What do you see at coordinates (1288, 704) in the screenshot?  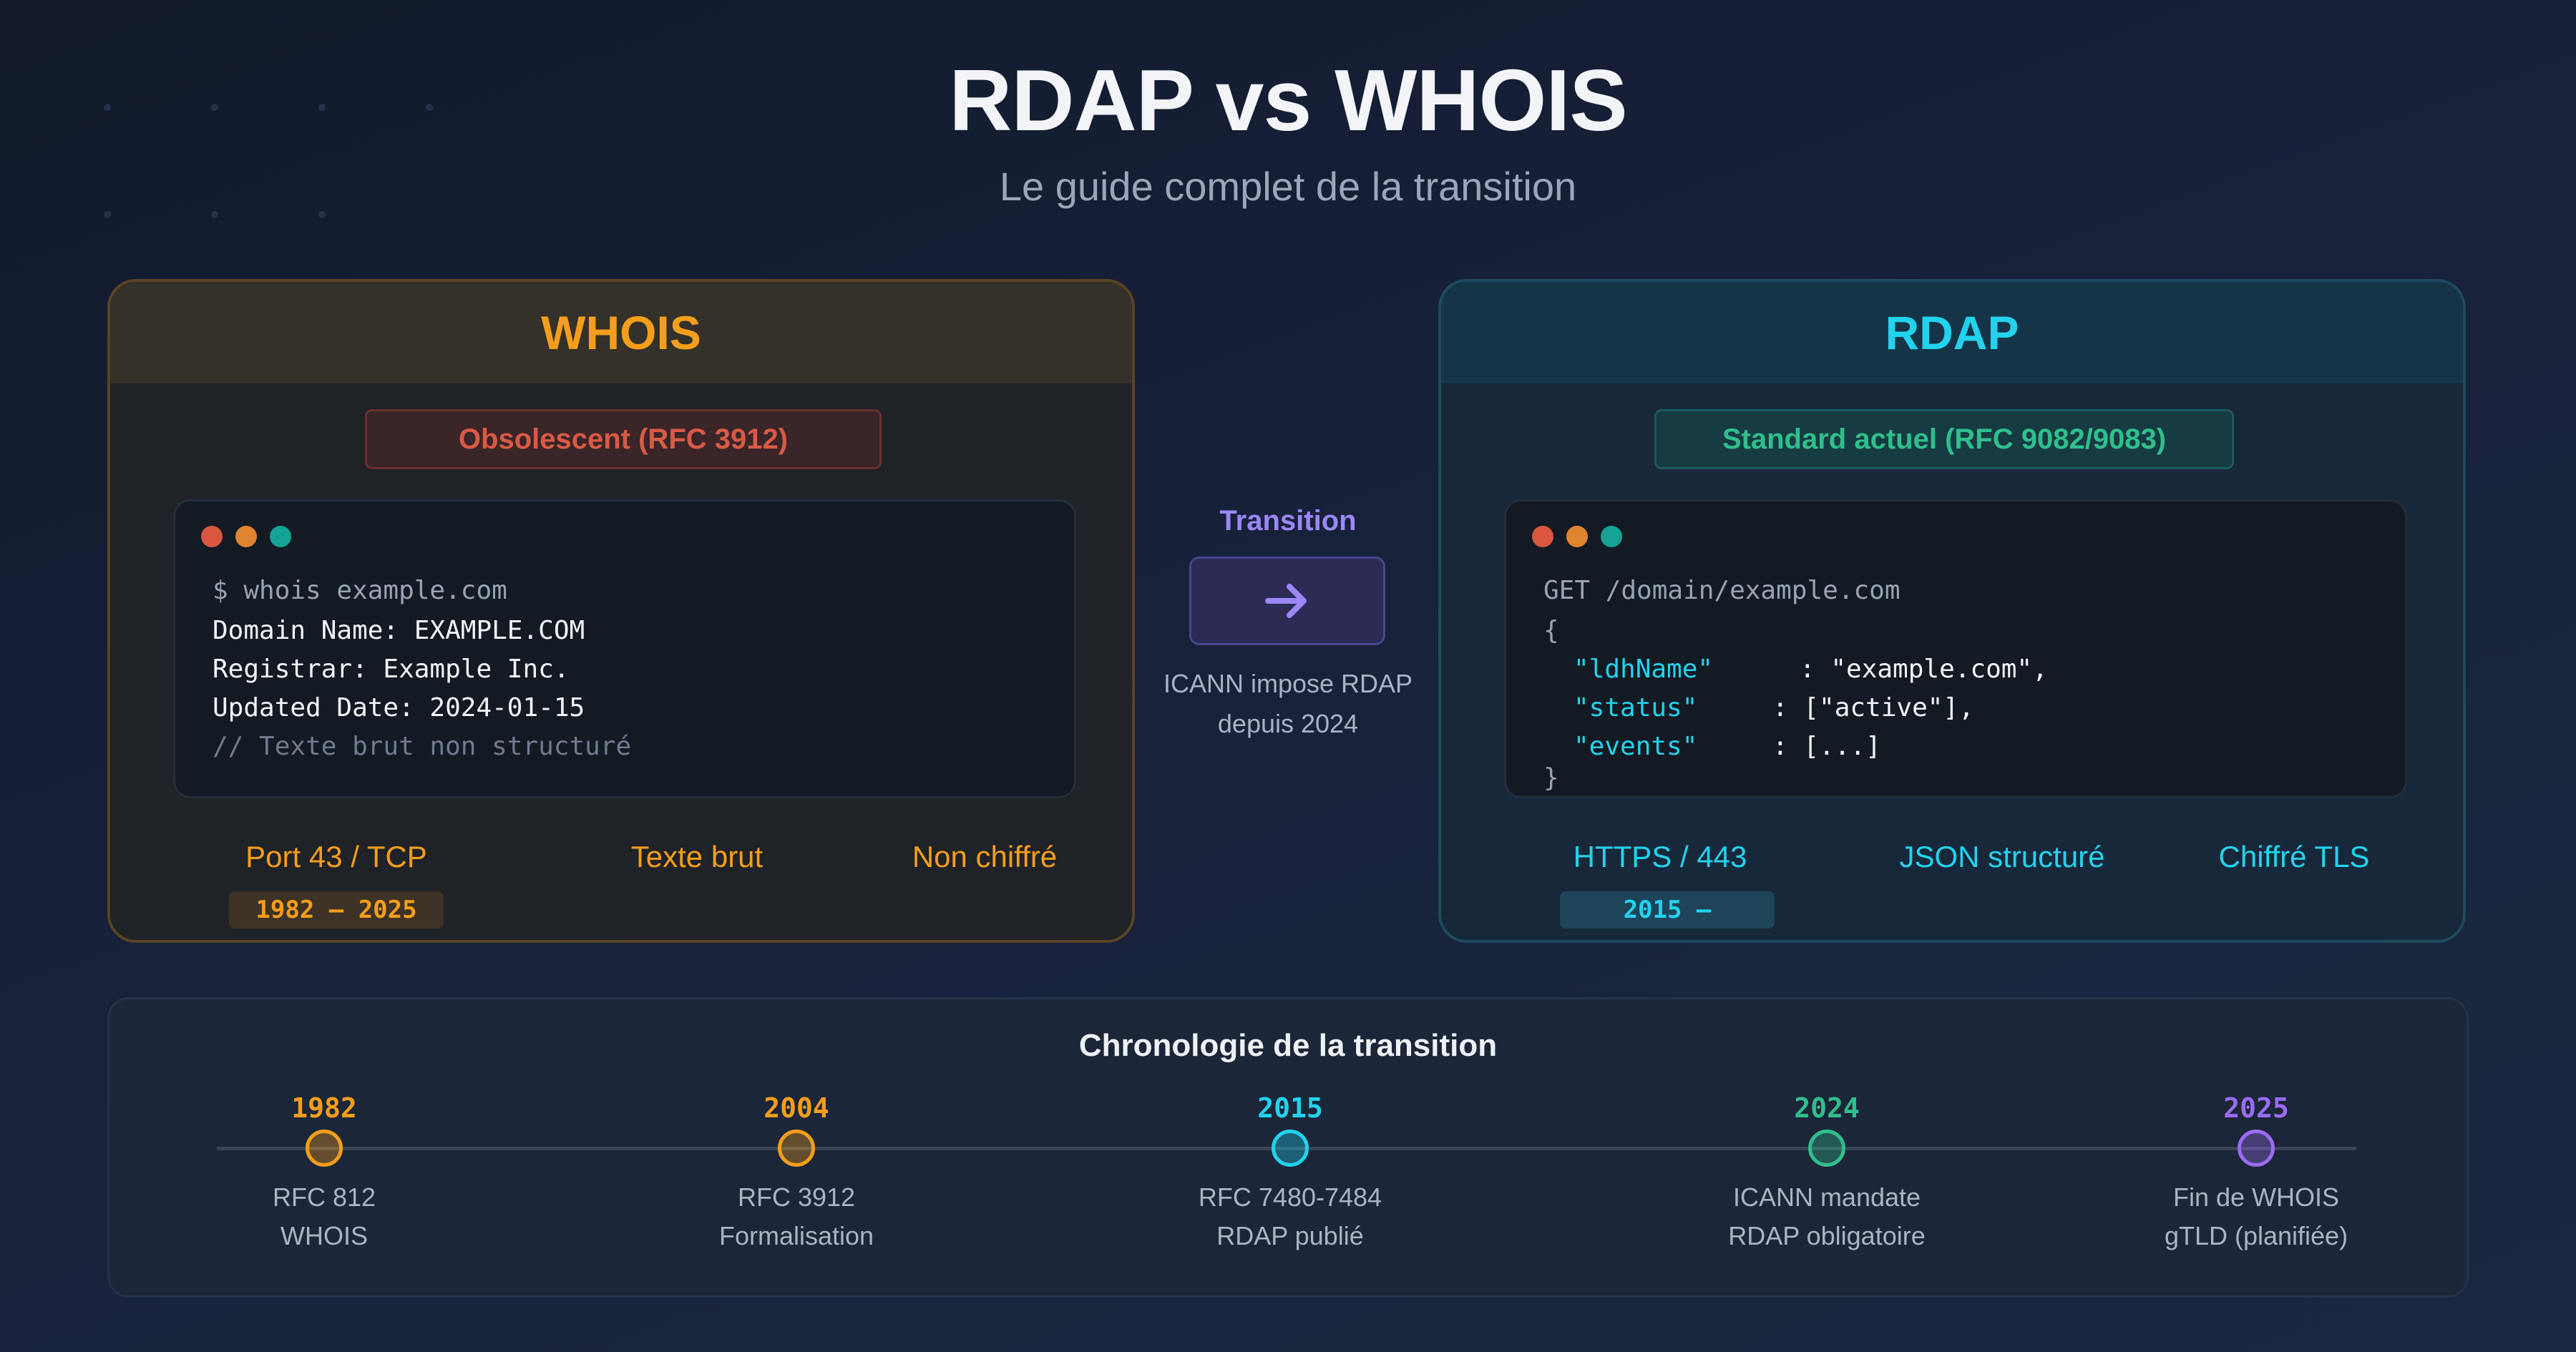 I see `transition-note: ICANN impose RDAP depuis 2024` at bounding box center [1288, 704].